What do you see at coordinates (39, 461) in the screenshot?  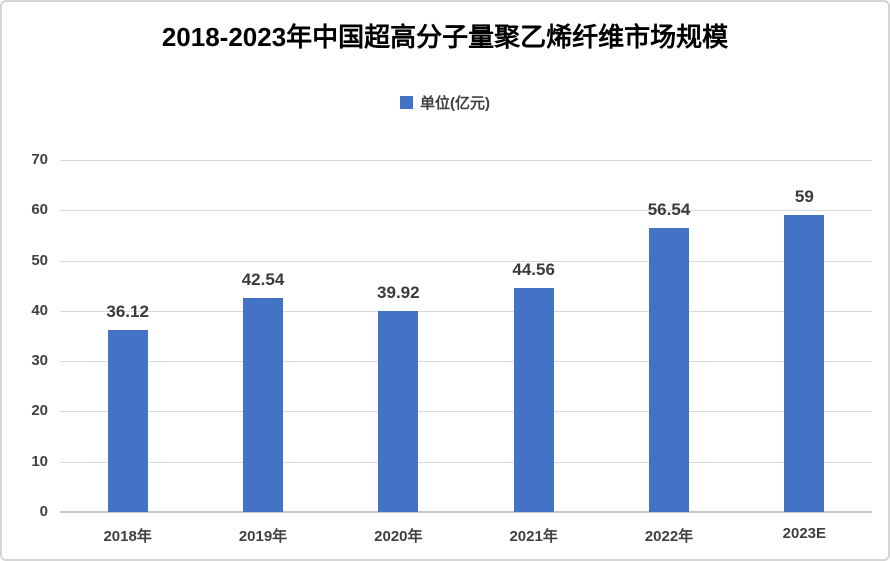 I see `y-axis-tick-label: 10` at bounding box center [39, 461].